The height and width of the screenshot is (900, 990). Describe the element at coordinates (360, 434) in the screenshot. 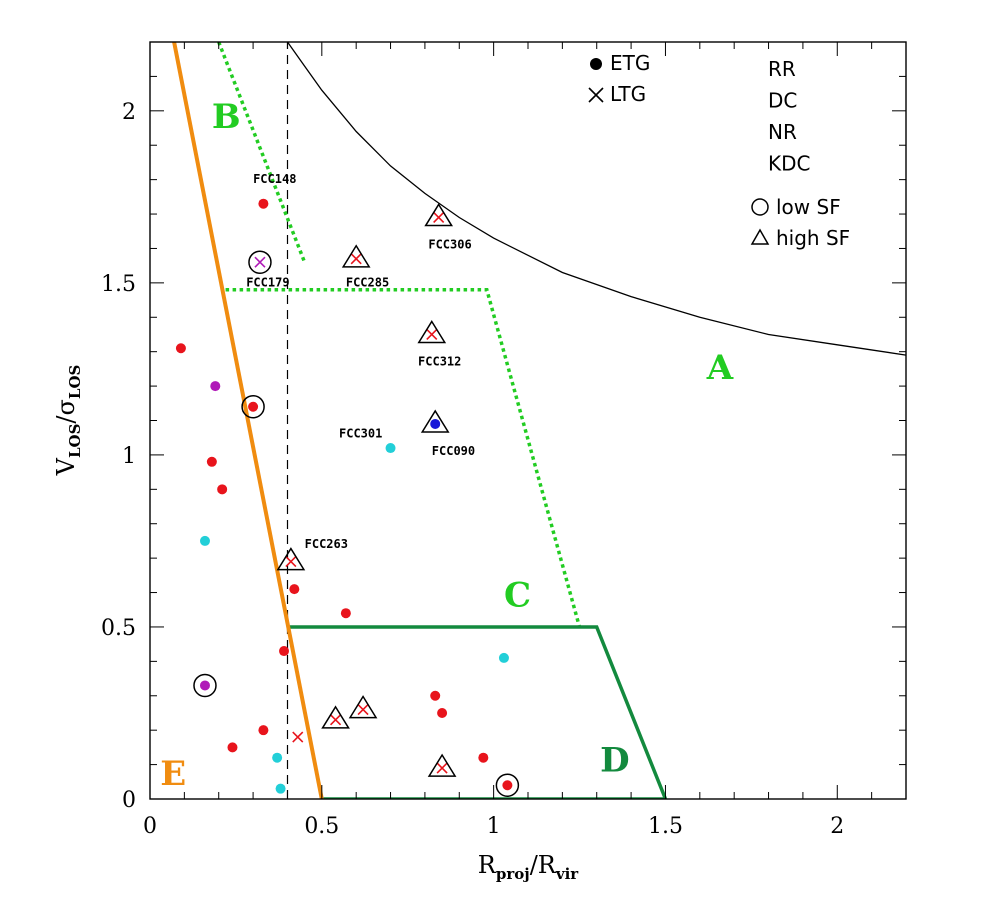

I see `galaxy-label: FCC301` at that location.